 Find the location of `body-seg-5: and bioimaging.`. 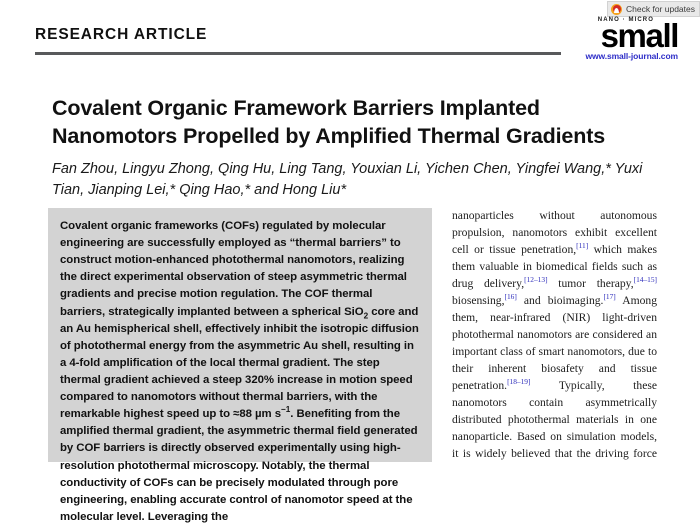

body-seg-5: and bioimaging. is located at coordinates (560, 301).